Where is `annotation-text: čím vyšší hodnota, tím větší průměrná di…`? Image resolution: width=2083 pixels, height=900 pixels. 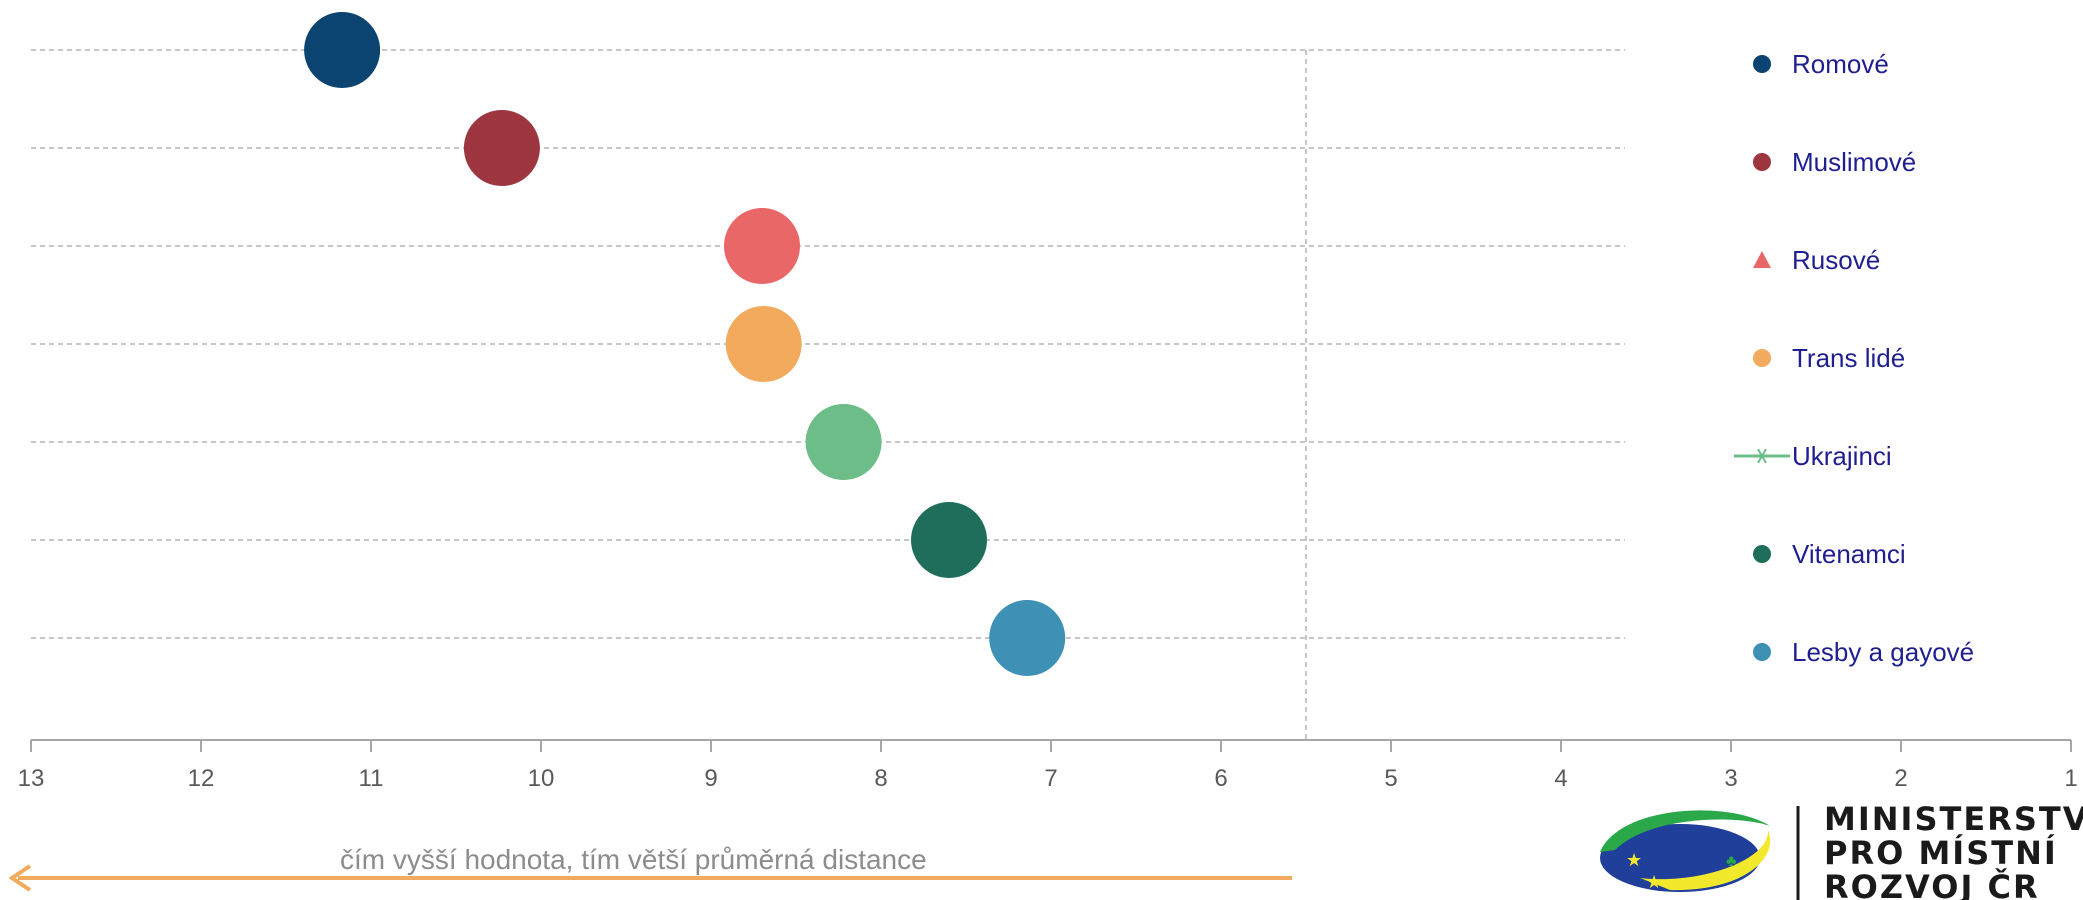
annotation-text: čím vyšší hodnota, tím větší průměrná di… is located at coordinates (633, 859).